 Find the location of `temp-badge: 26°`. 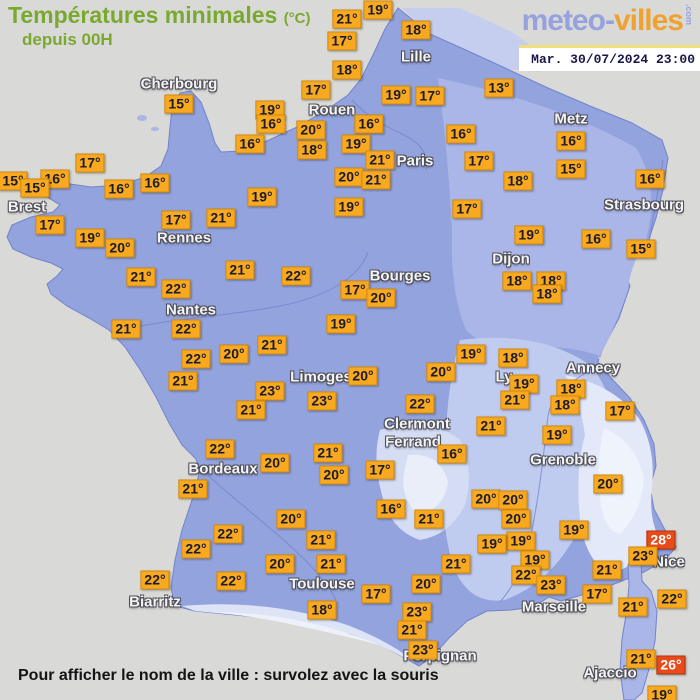

temp-badge: 26° is located at coordinates (671, 665).